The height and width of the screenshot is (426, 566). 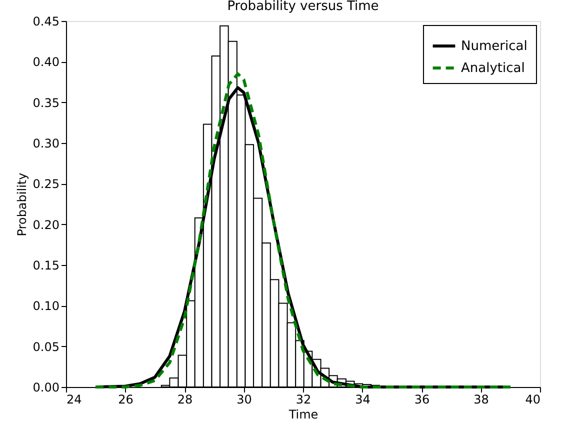 I want to click on x-tick-label: 24, so click(x=74, y=399).